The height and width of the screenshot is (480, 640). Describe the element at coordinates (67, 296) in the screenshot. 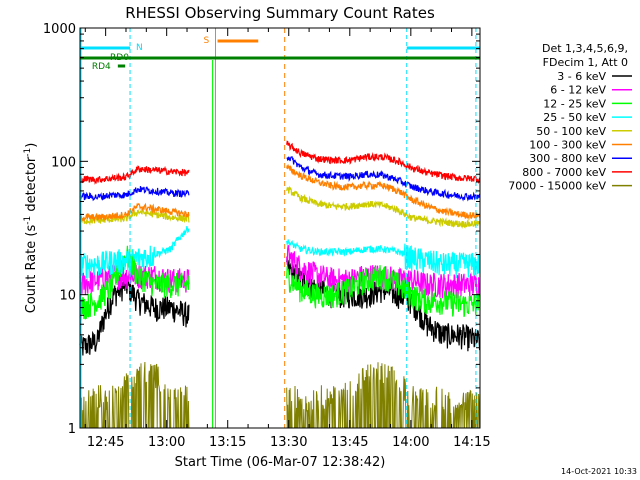

I see `y-tick-label-10: 10` at that location.